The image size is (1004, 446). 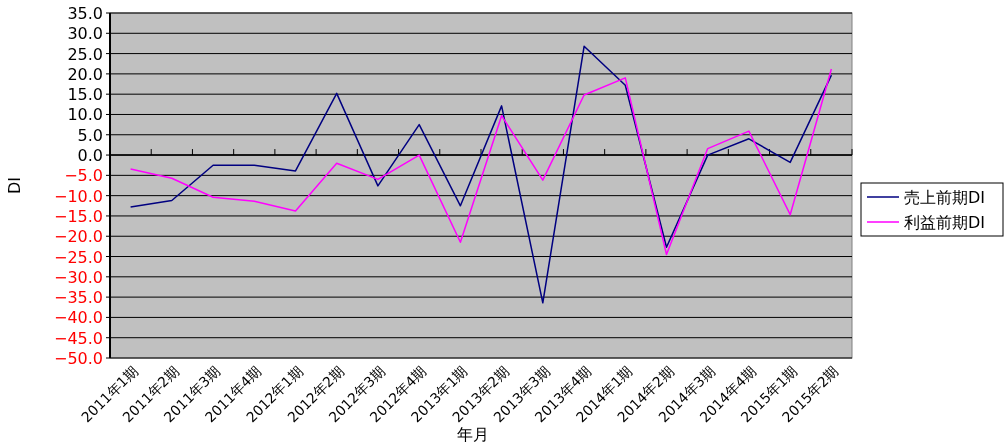 I want to click on y-tick-label: 25.0, so click(x=85, y=54).